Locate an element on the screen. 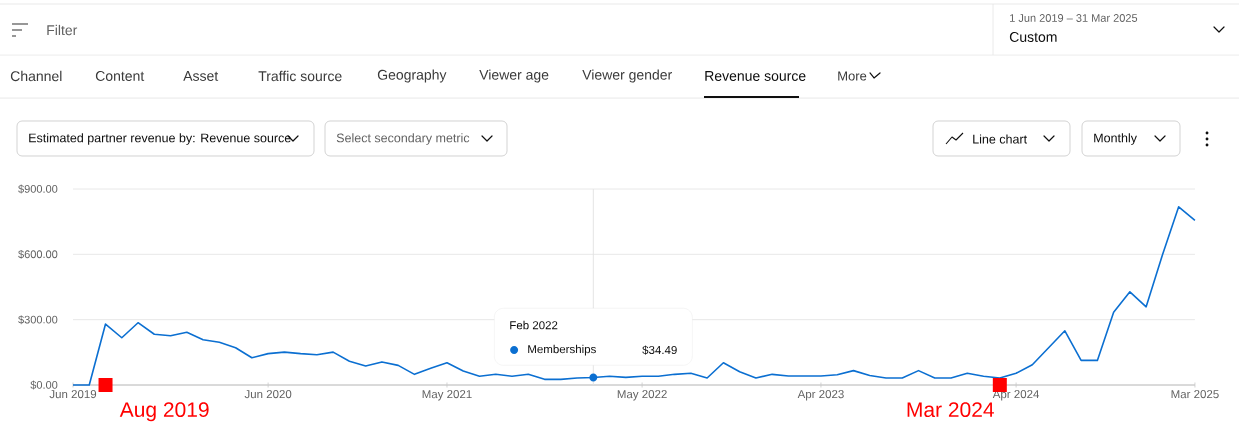 The width and height of the screenshot is (1239, 437). text: Channel is located at coordinates (36, 76).